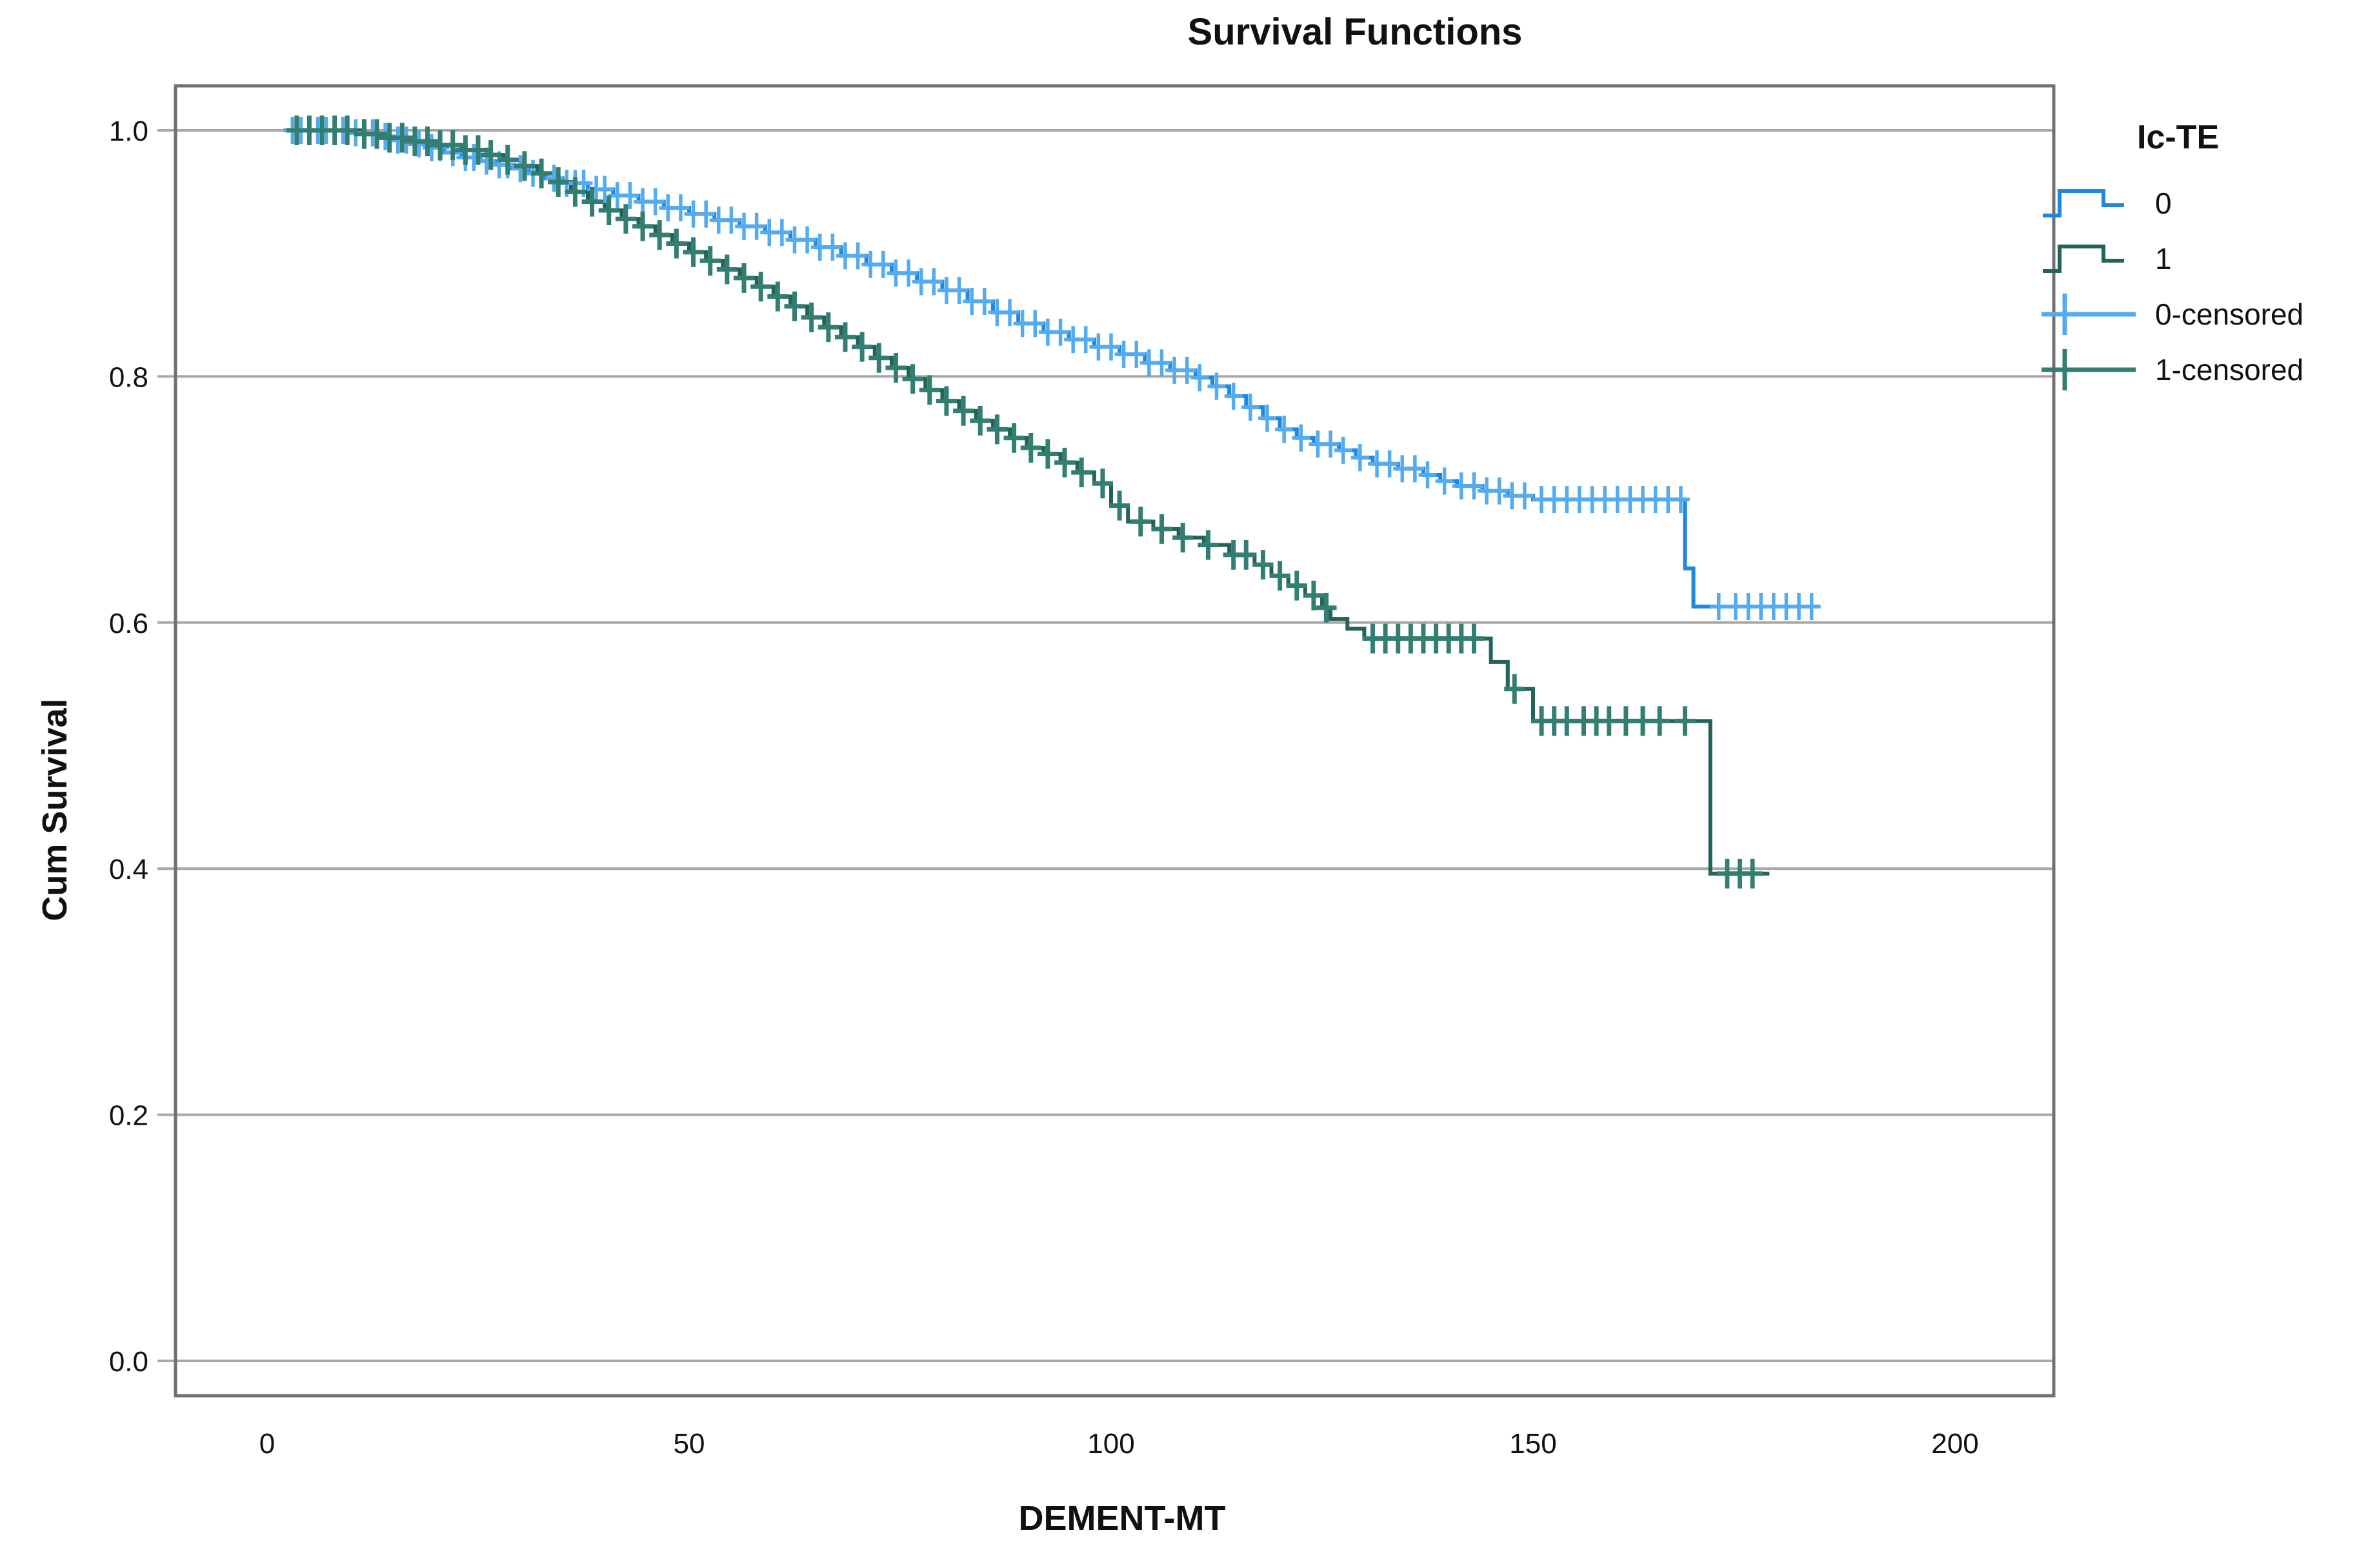 This screenshot has width=2368, height=1568. Describe the element at coordinates (2203, 203) in the screenshot. I see `legend-item-0: 0` at that location.